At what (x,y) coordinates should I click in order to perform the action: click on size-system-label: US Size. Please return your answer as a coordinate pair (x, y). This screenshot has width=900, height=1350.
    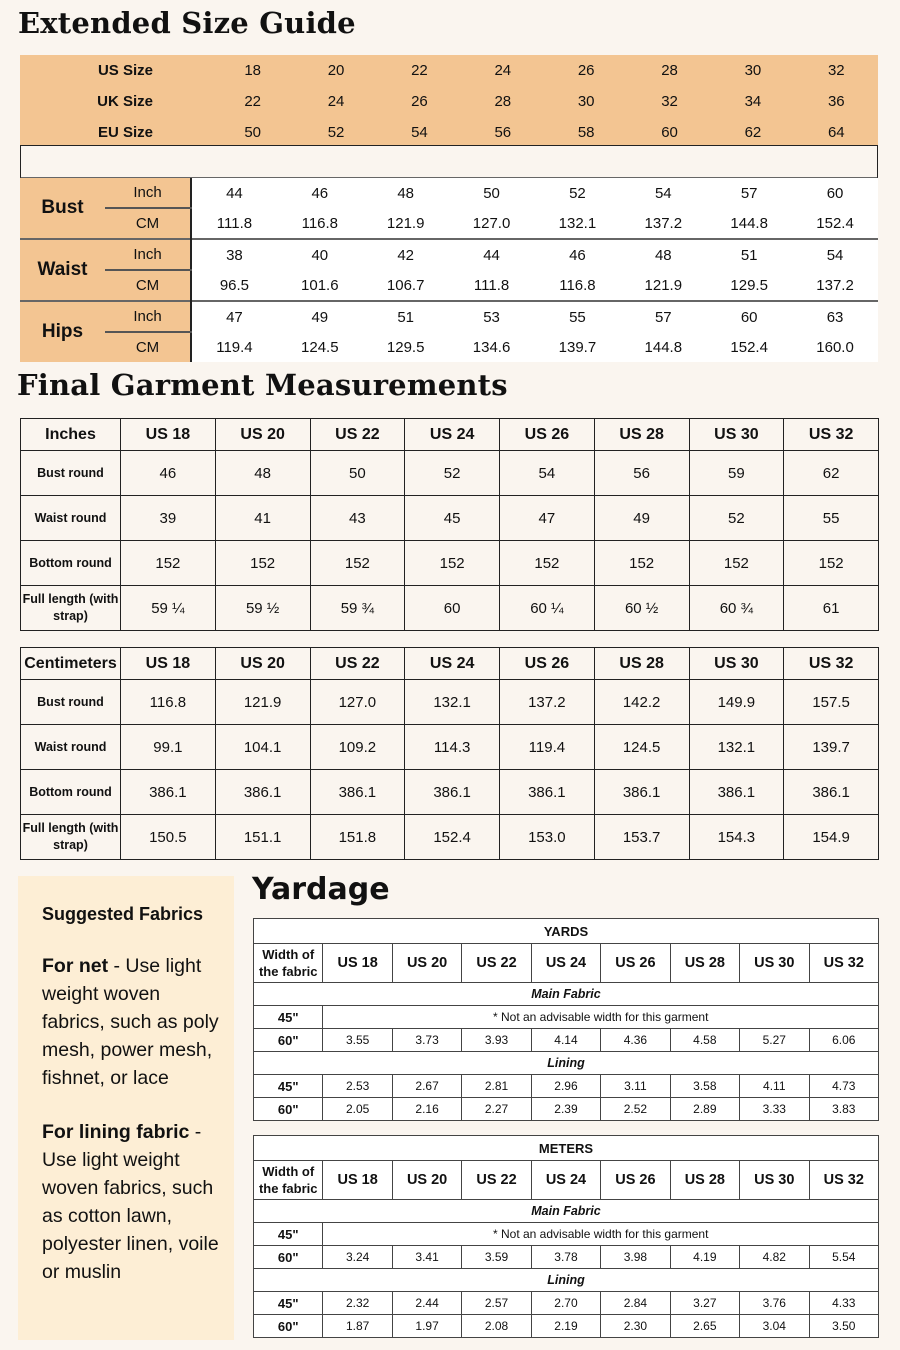
    Looking at the image, I should click on (125, 70).